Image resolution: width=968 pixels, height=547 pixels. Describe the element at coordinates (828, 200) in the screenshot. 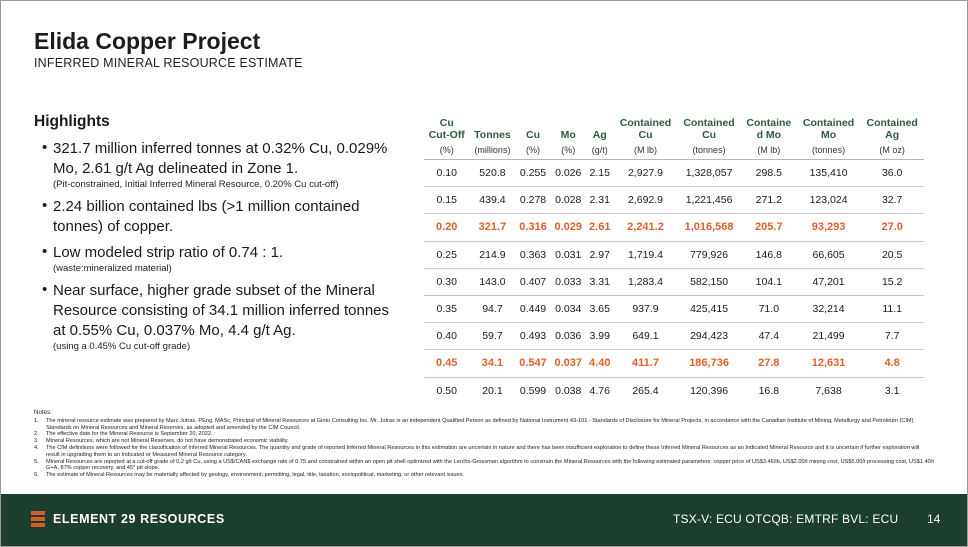

I see `table-cell: 123,024` at that location.